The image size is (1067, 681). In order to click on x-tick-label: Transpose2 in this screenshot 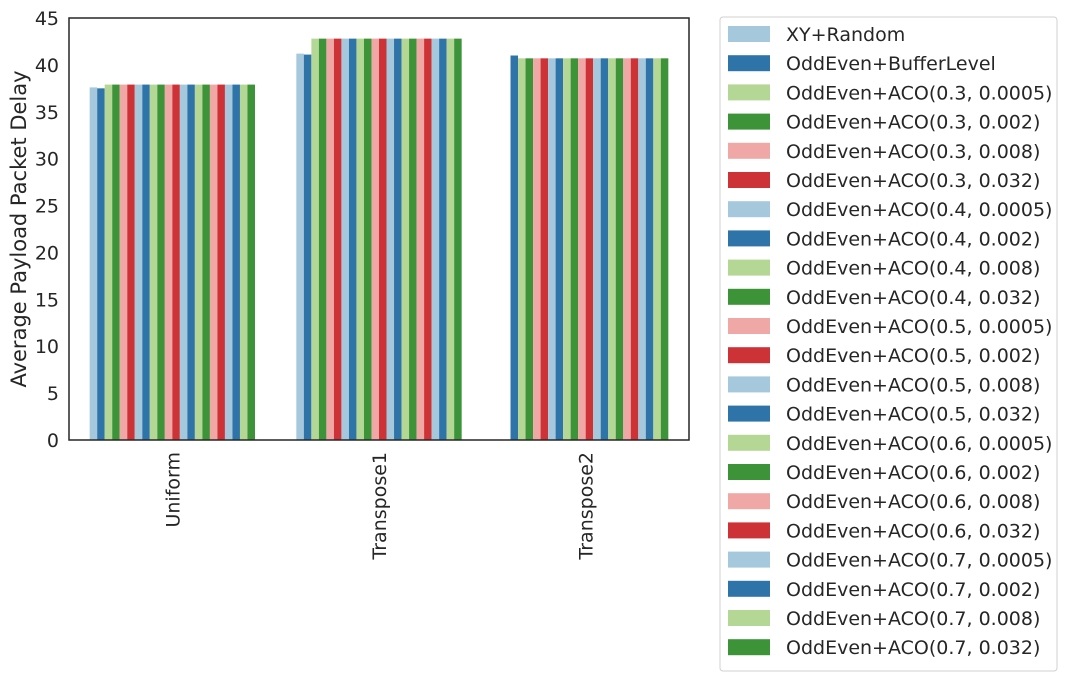, I will do `click(587, 506)`.